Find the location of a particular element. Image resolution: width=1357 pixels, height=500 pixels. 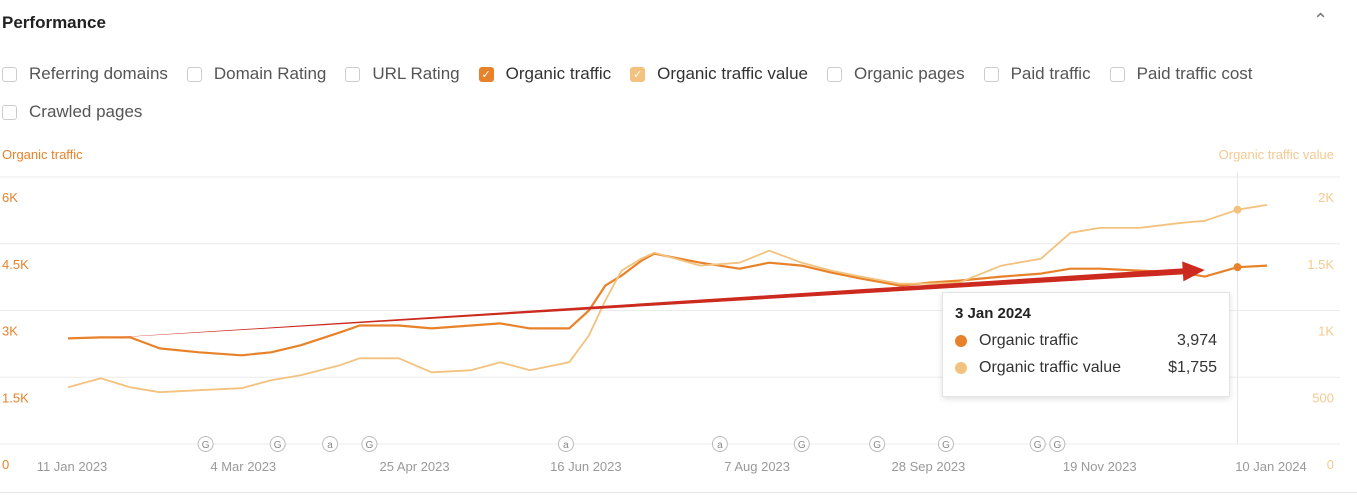

section-title: Performance is located at coordinates (54, 22).